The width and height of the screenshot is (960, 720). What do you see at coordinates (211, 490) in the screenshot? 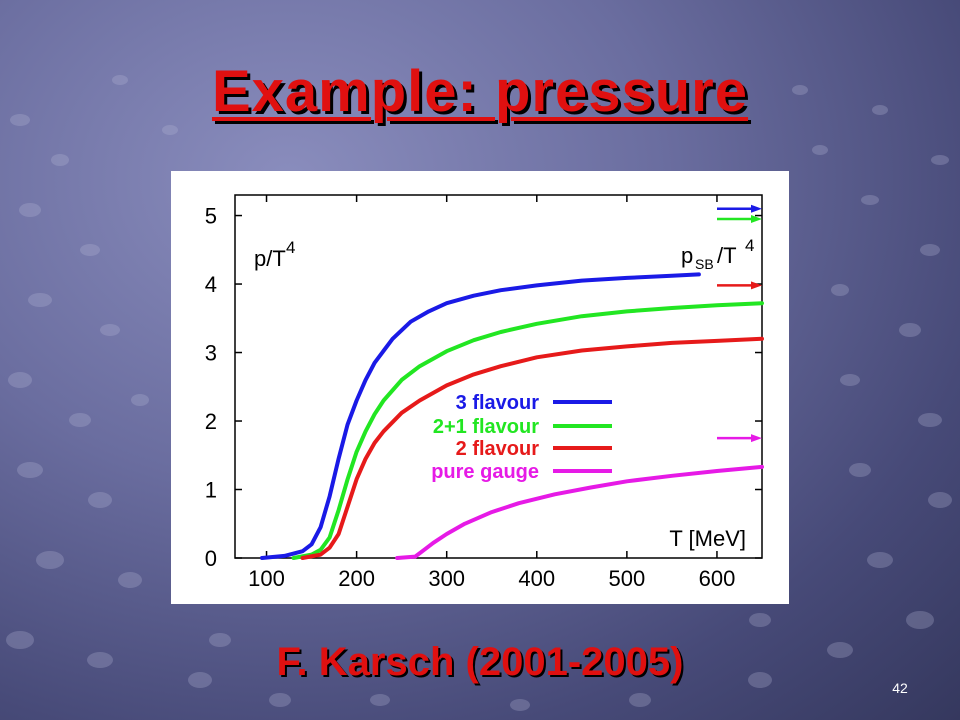
I see `y-tick-label: 1` at bounding box center [211, 490].